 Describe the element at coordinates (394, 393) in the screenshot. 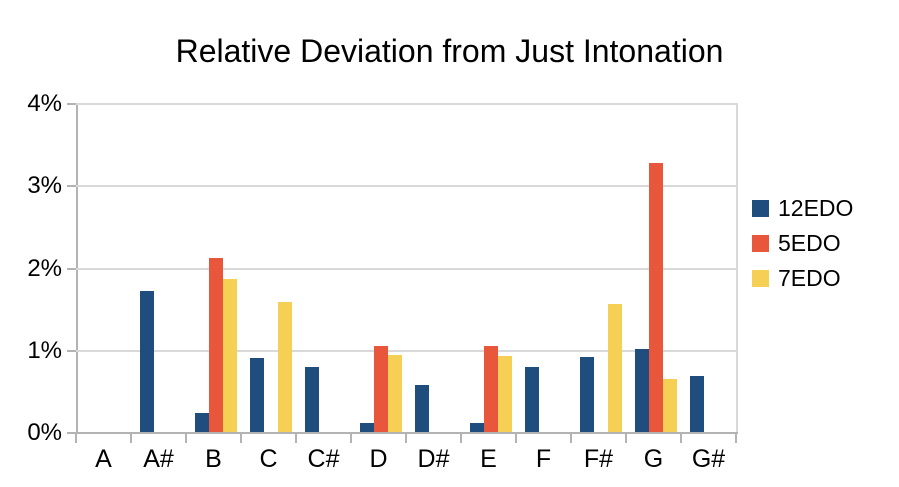

I see `bar-7edo-d` at that location.